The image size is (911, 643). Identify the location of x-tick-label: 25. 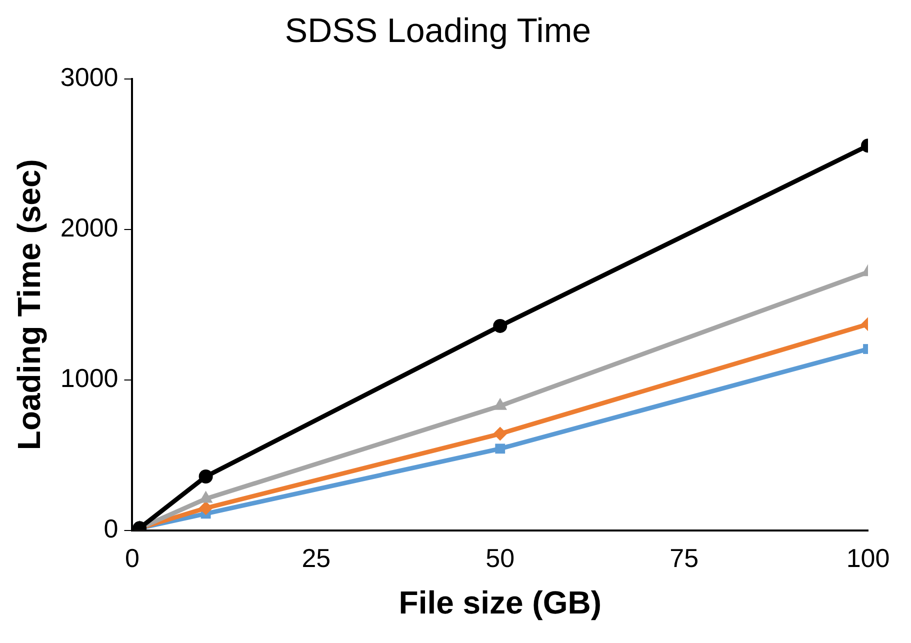
(316, 558).